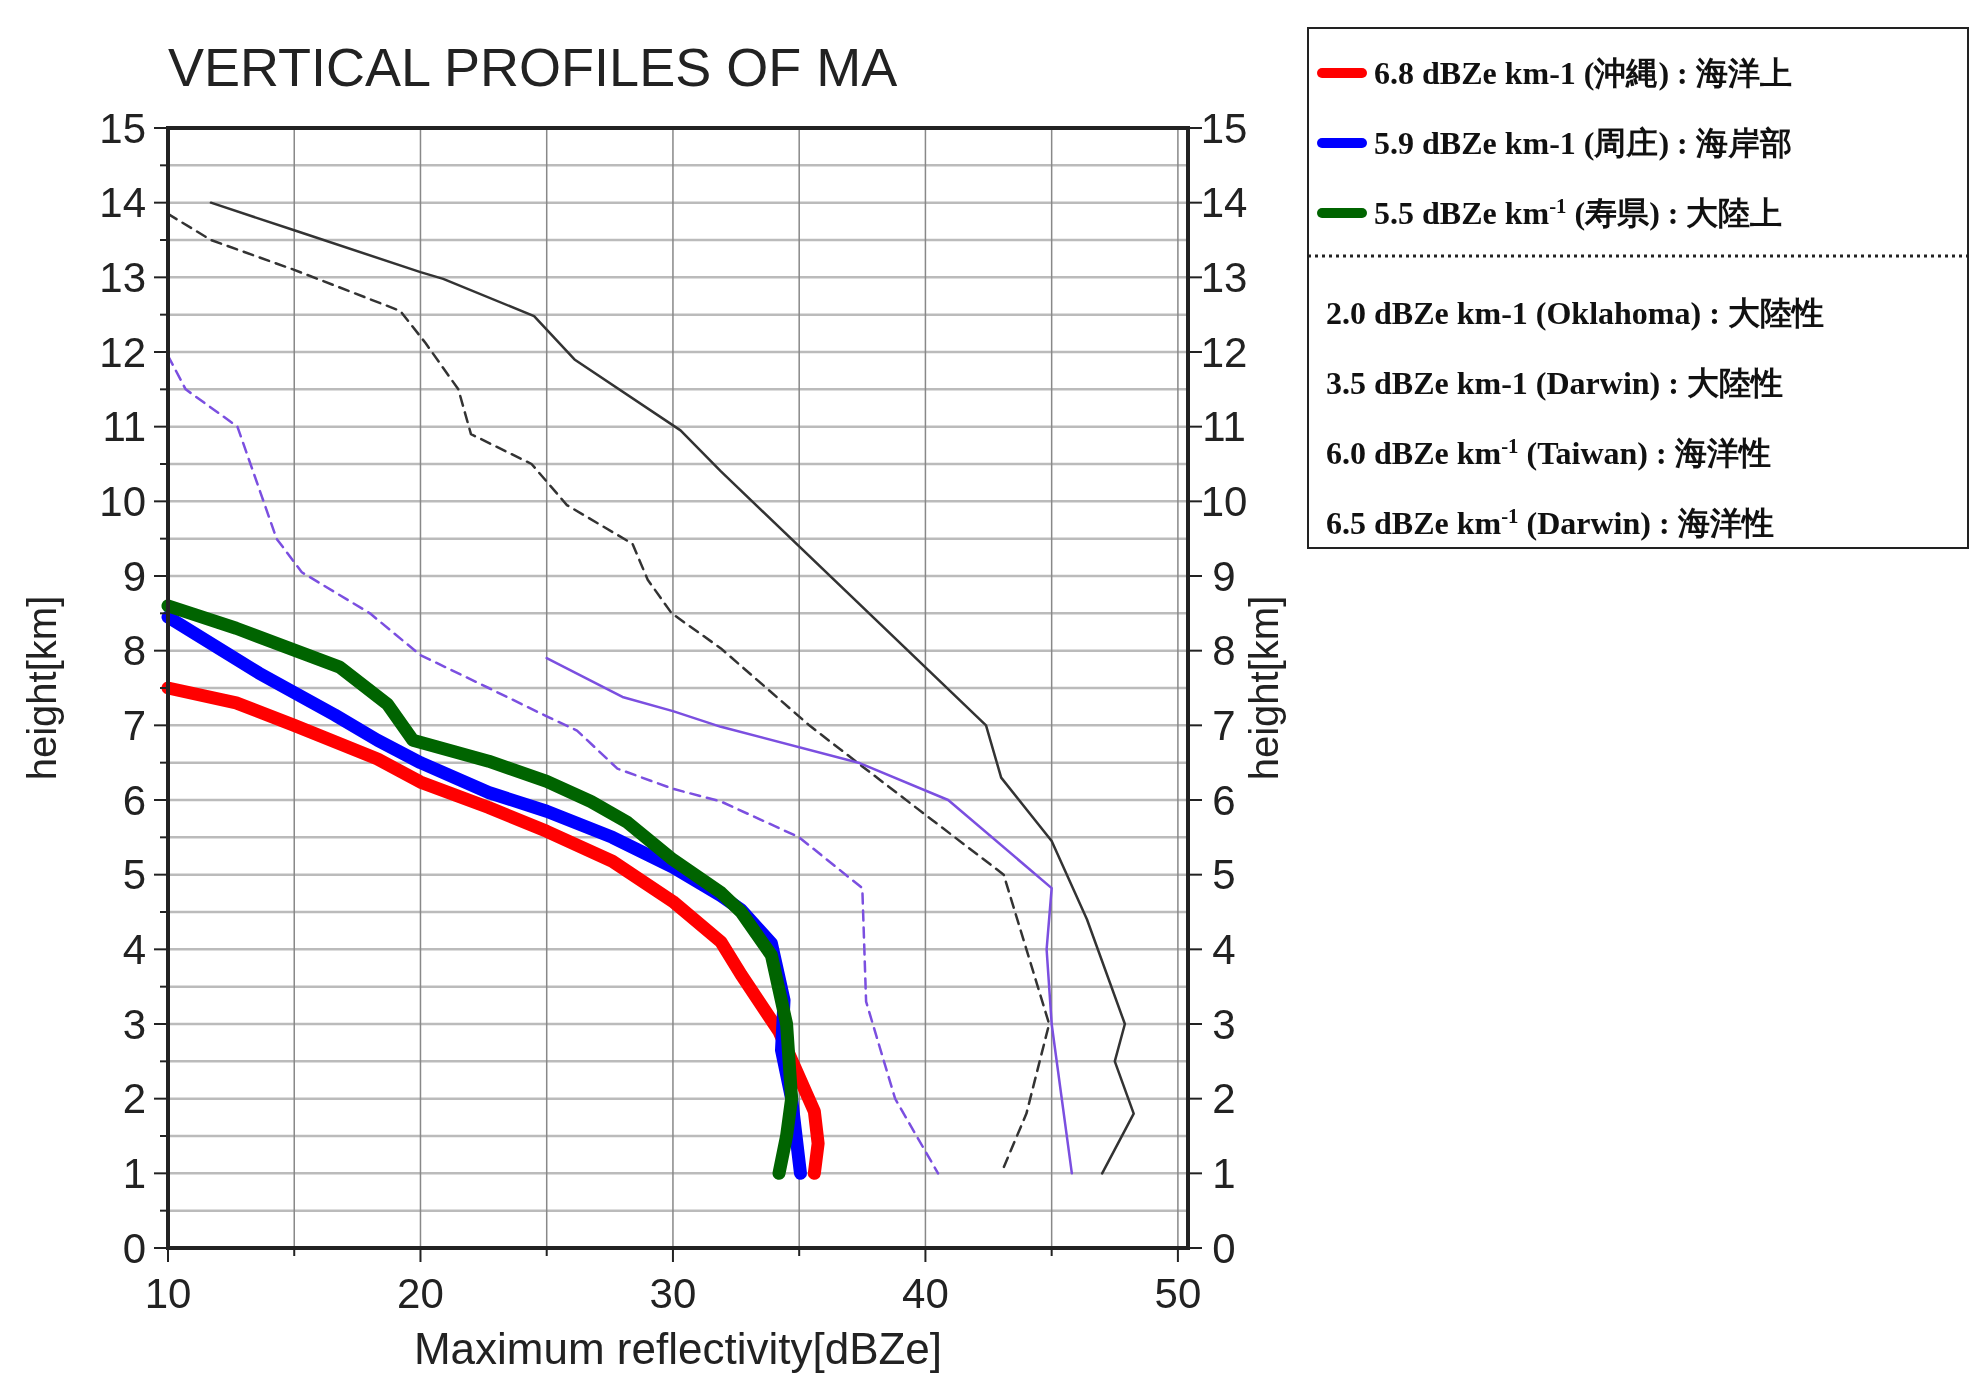 The image size is (1988, 1391). Describe the element at coordinates (1583, 143) in the screenshot. I see `legend-label: 5.9 dBZe km-1 (周庄) : 海岸部` at that location.